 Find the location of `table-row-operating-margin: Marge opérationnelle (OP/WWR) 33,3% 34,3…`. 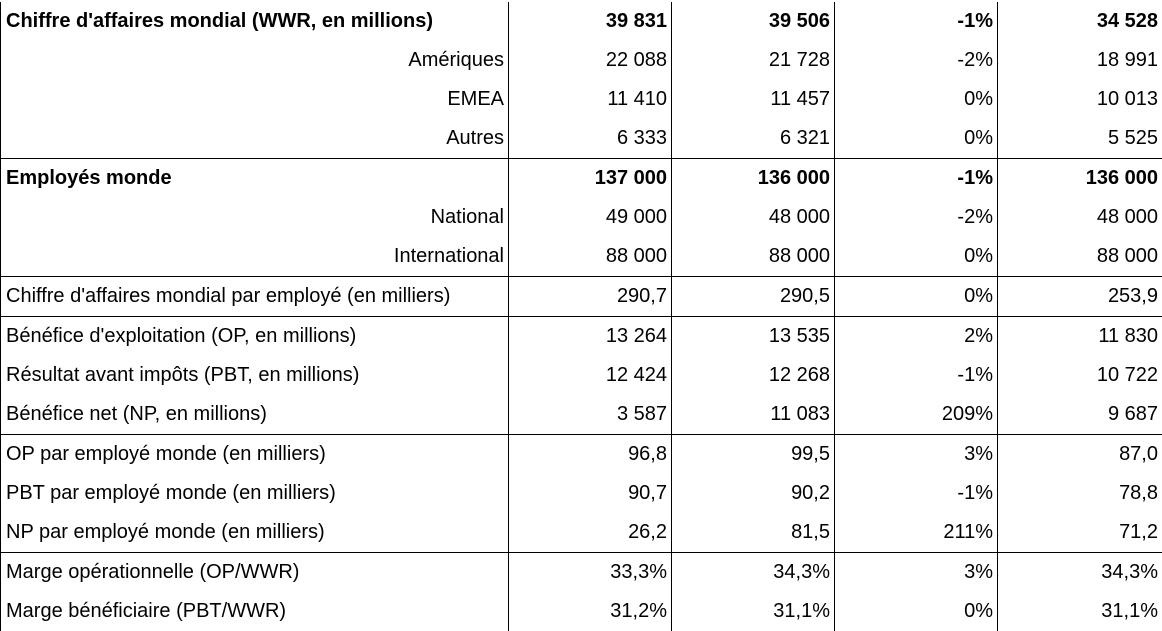

table-row-operating-margin: Marge opérationnelle (OP/WWR) 33,3% 34,3… is located at coordinates (581, 573).